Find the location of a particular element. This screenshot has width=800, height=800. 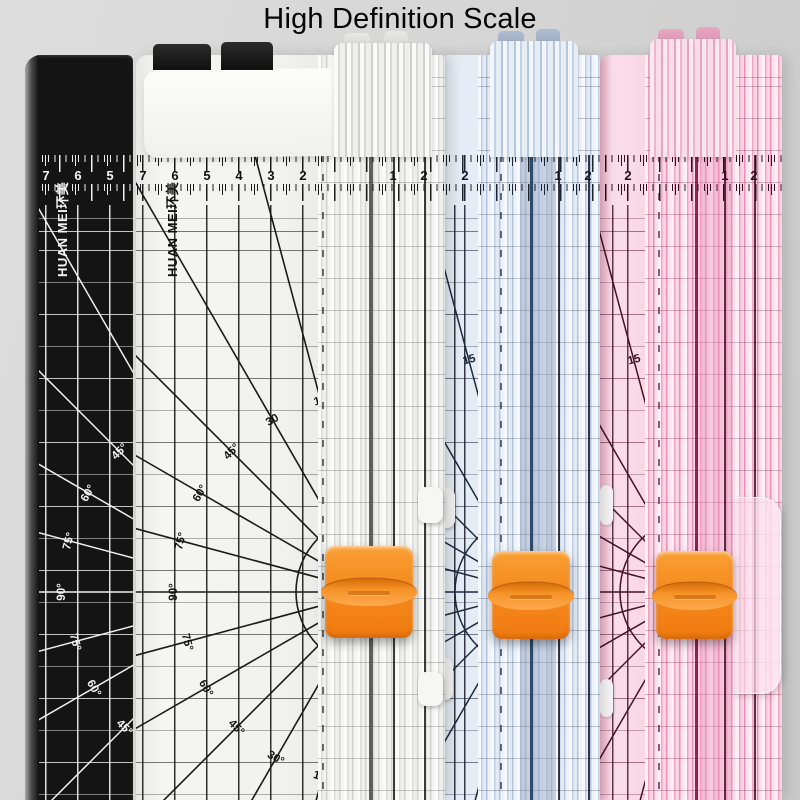

pink-rail-cap is located at coordinates (693, 98).